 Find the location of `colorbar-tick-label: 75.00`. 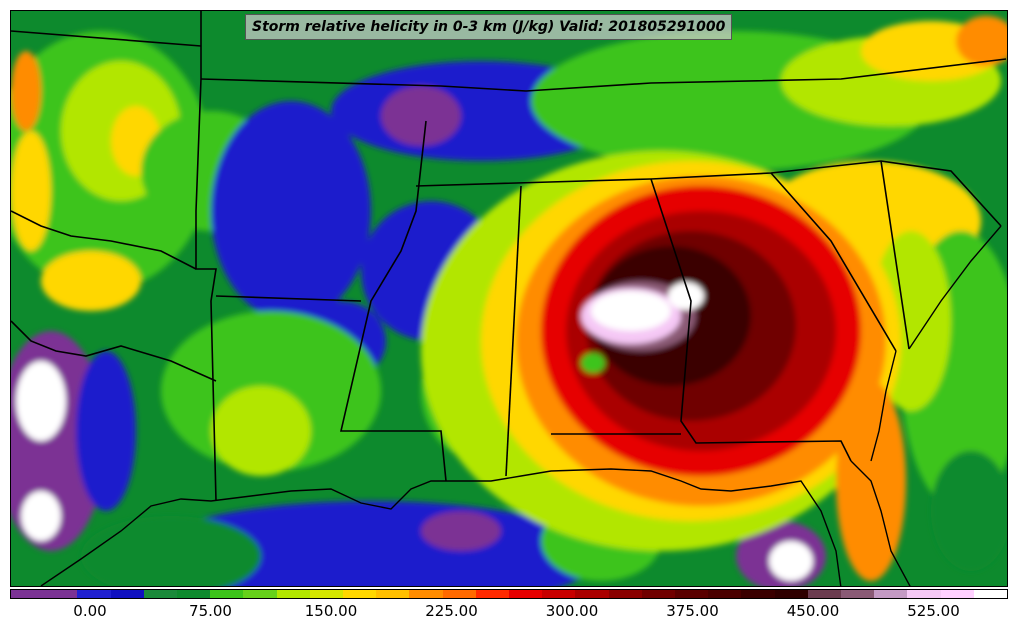

colorbar-tick-label: 75.00 is located at coordinates (210, 611).